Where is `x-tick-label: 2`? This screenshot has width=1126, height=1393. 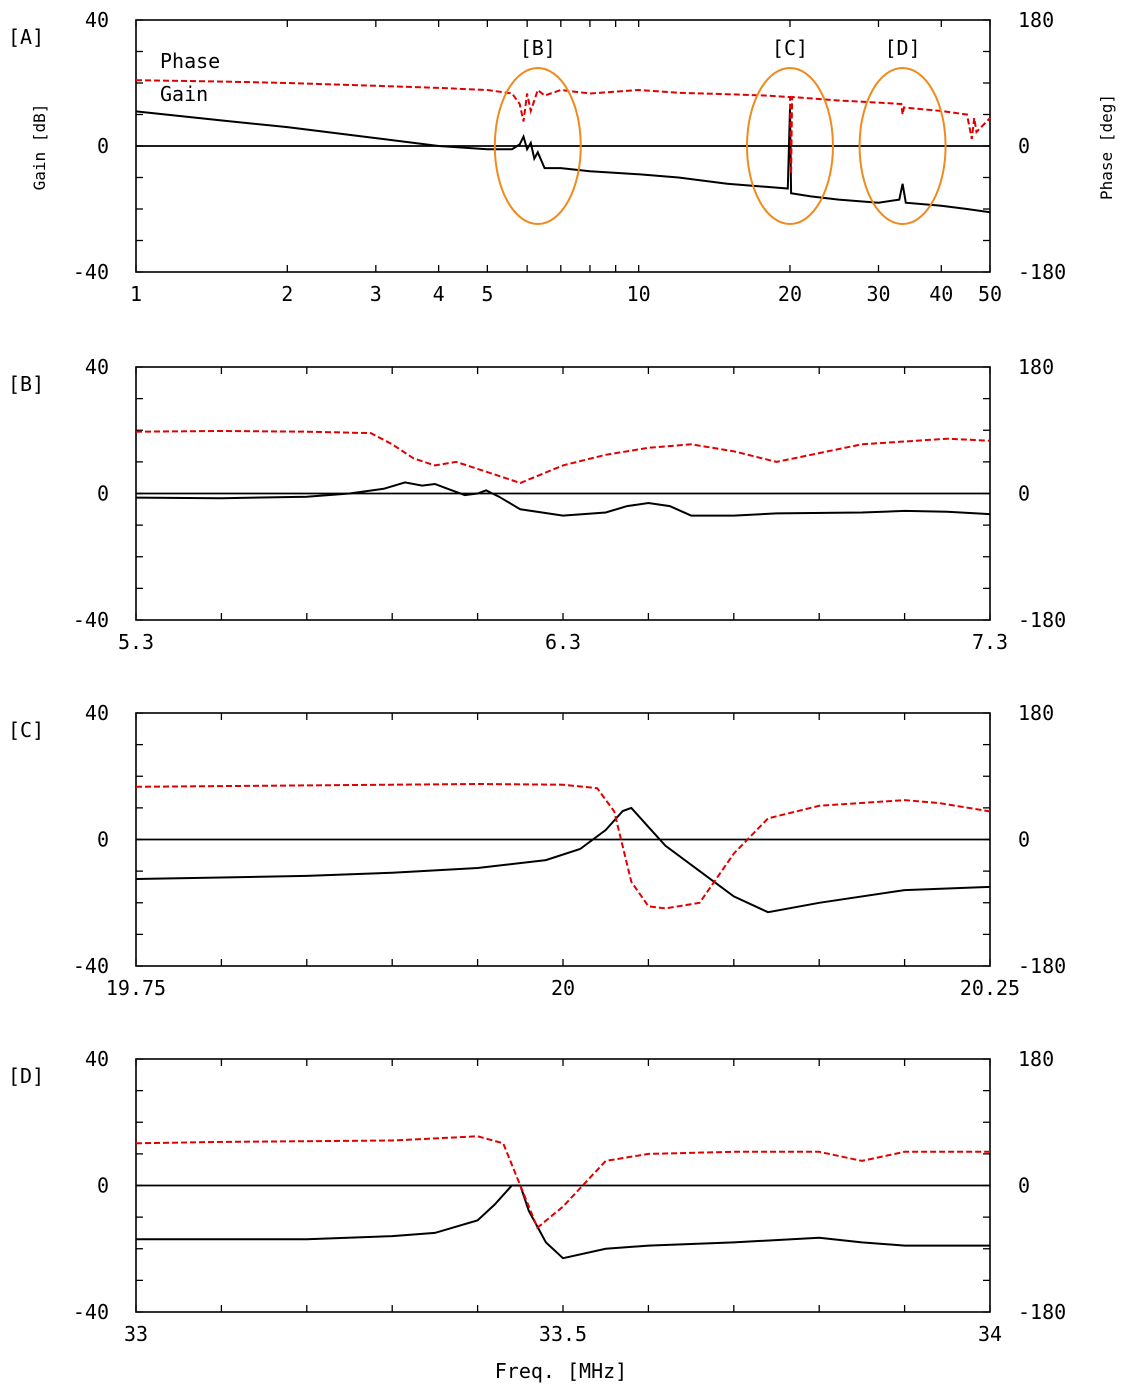
x-tick-label: 2 is located at coordinates (287, 294).